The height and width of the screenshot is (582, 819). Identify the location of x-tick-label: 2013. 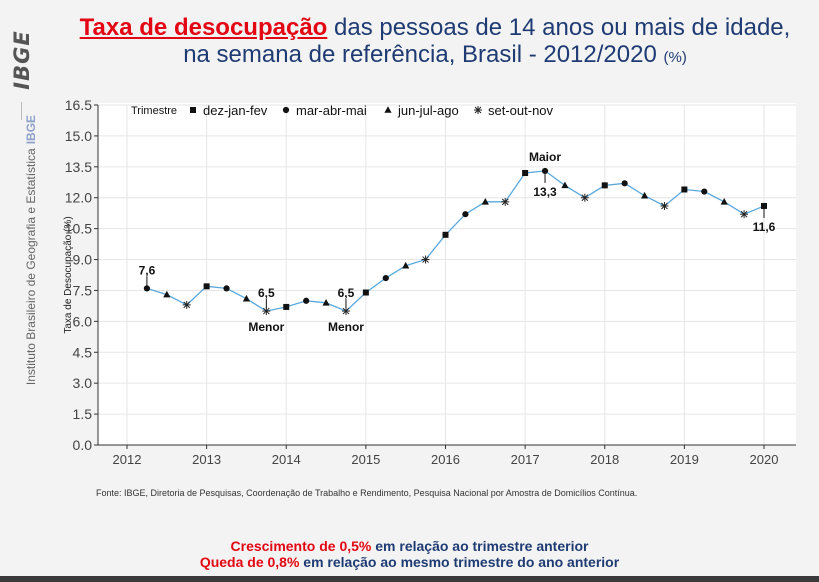
(206, 459).